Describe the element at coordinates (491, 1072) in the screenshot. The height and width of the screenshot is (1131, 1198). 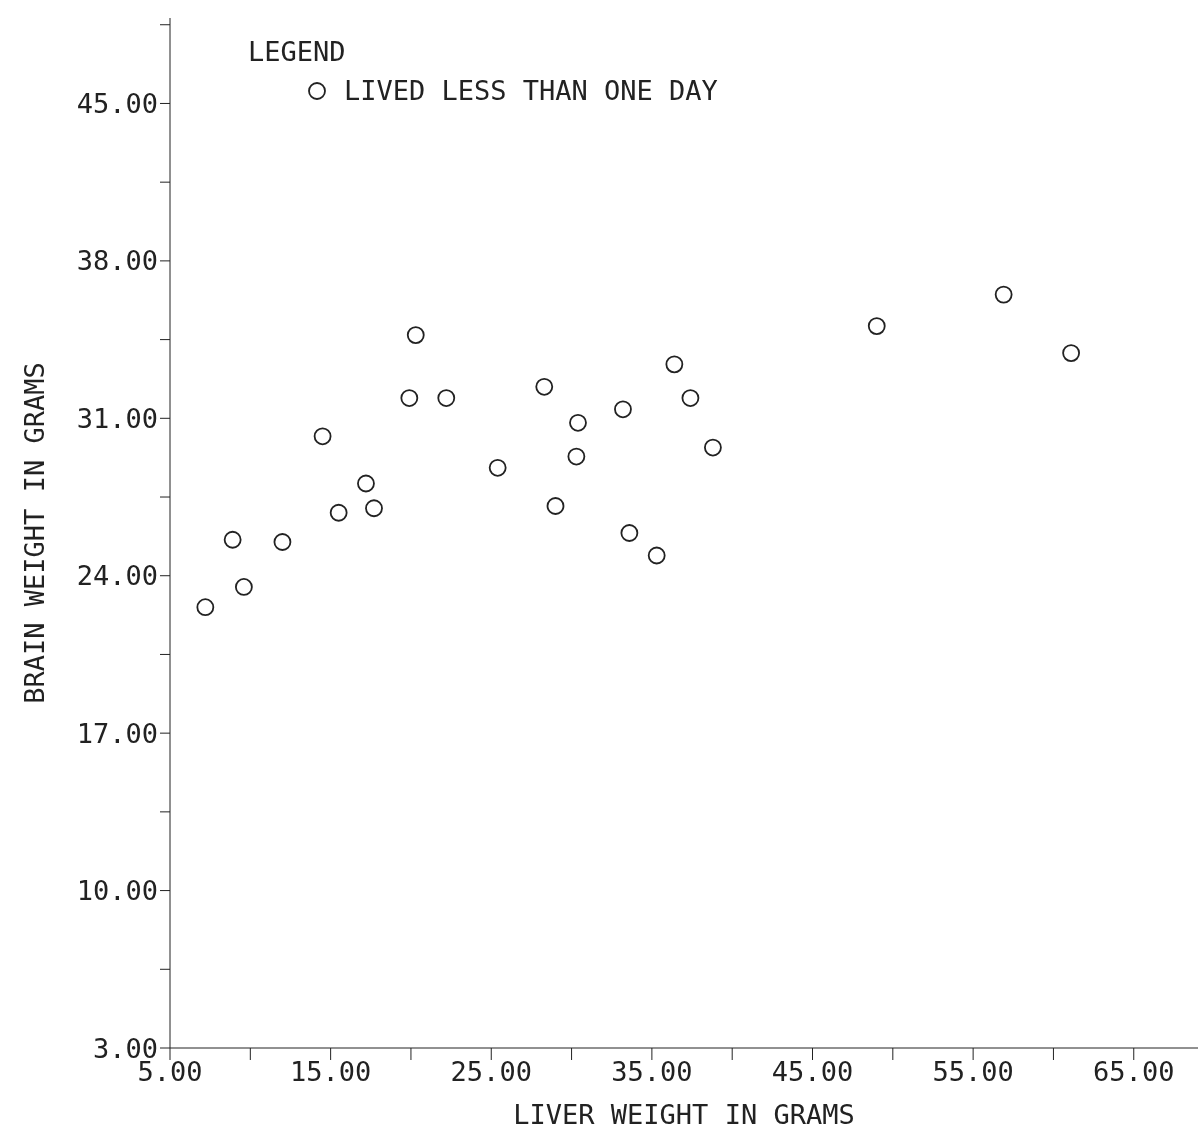
I see `x-tick-label: 25.00` at that location.